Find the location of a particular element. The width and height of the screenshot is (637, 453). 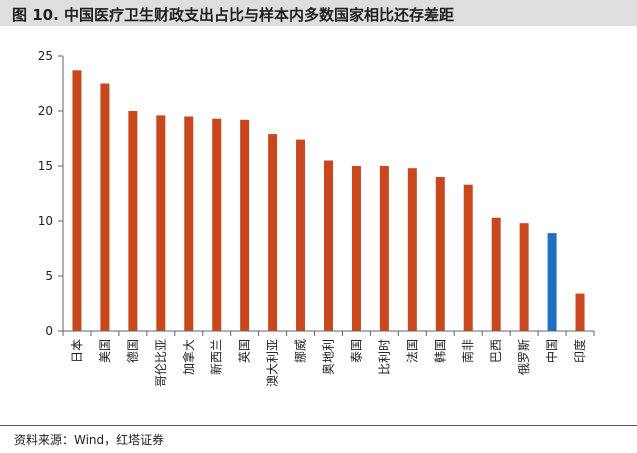

x-category-label: 巴西 is located at coordinates (496, 351).